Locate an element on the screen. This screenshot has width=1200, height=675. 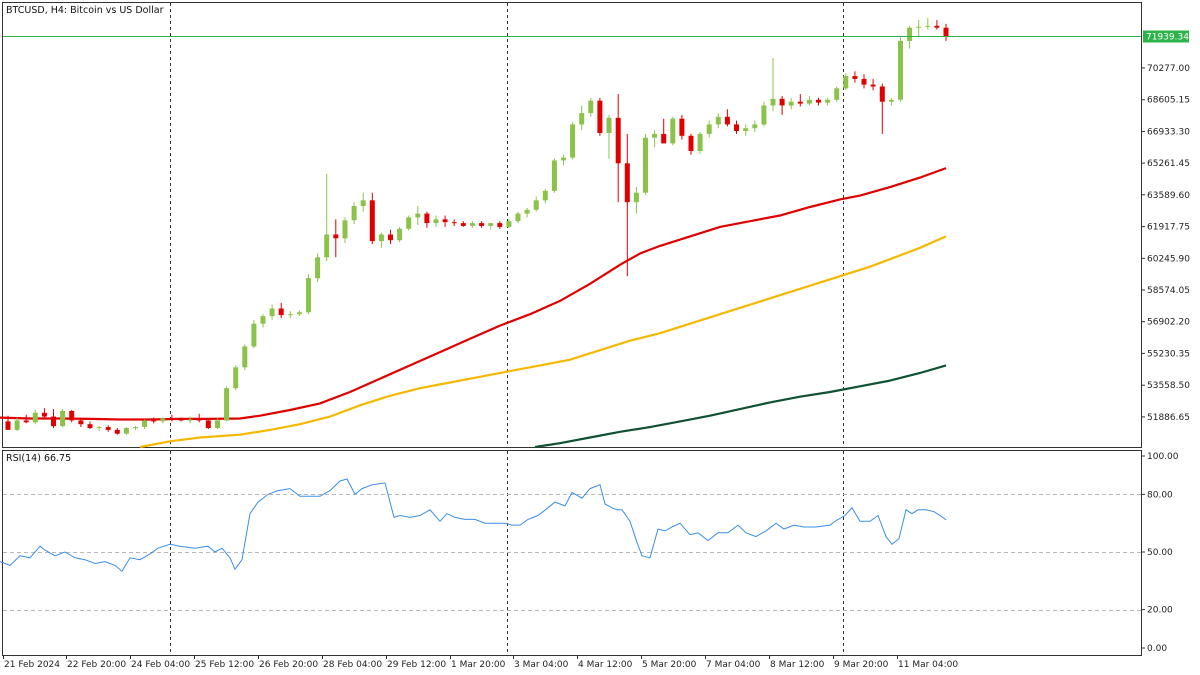
price-axis-label: 58574.05 is located at coordinates (1168, 291).